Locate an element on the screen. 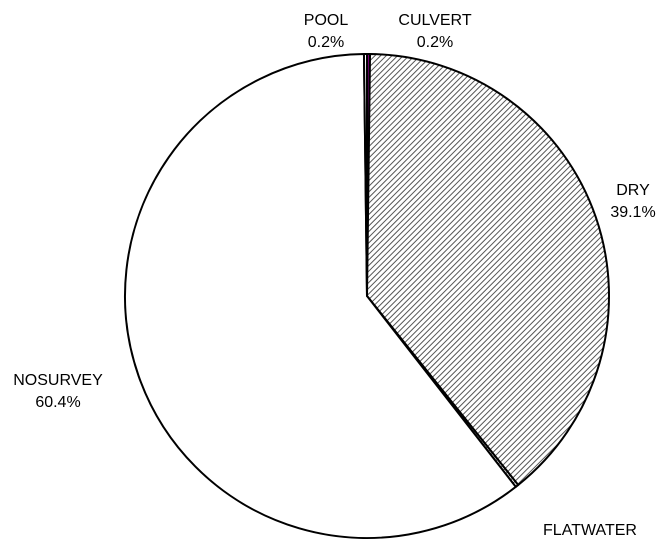  slice-value-label: 60.4% is located at coordinates (57, 402).